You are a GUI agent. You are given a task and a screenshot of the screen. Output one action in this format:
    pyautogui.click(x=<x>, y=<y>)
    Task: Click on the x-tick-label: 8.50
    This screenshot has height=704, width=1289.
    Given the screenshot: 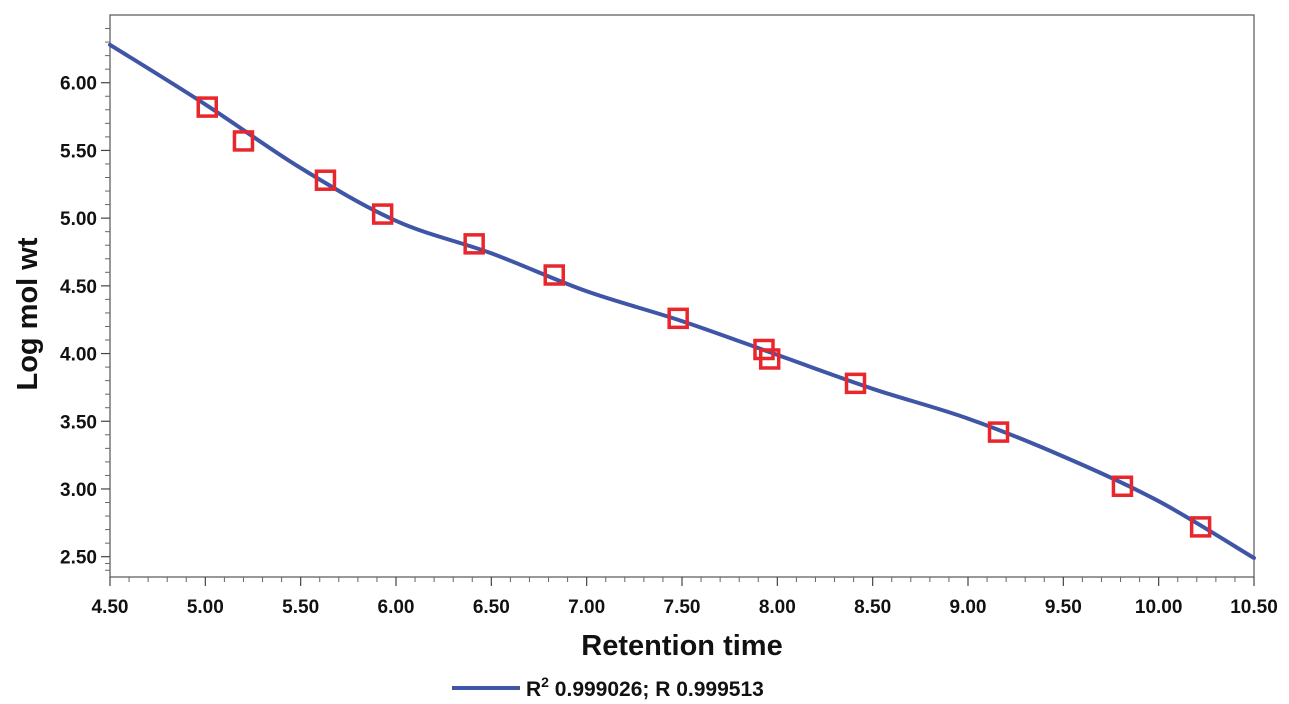 What is the action you would take?
    pyautogui.click(x=872, y=607)
    